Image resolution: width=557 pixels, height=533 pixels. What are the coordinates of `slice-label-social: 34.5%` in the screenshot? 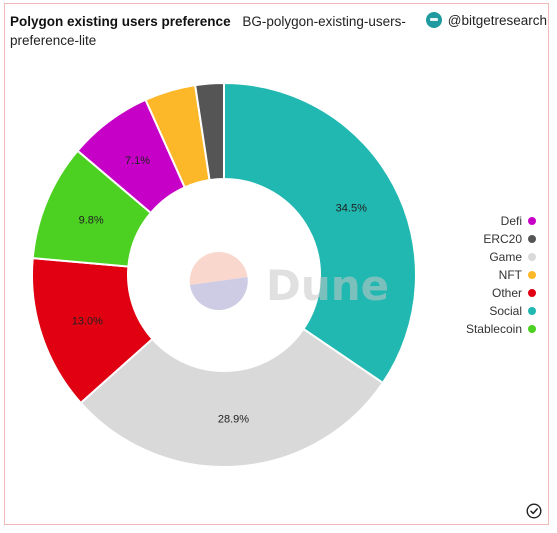 It's located at (351, 209).